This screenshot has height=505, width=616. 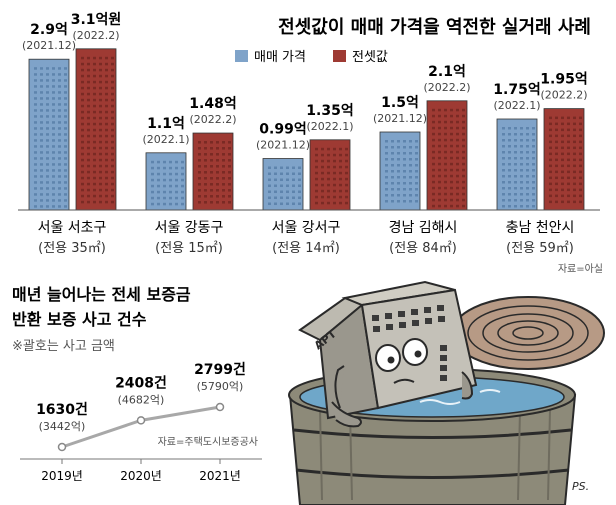 What do you see at coordinates (540, 228) in the screenshot?
I see `category-label: 충남 천안시` at bounding box center [540, 228].